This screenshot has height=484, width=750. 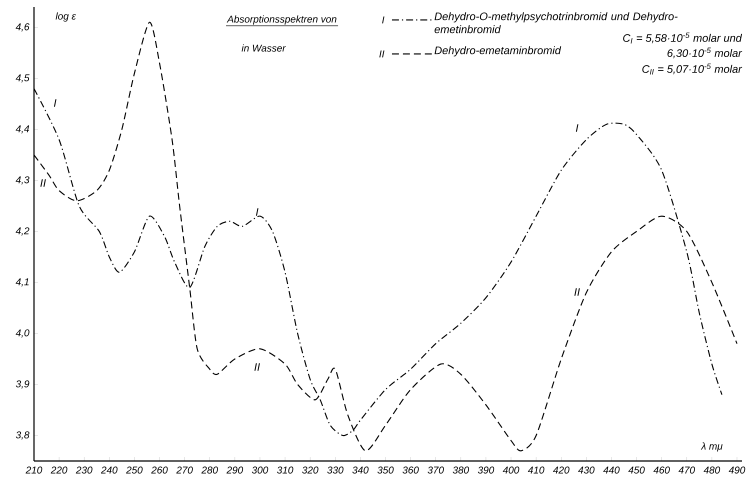 What do you see at coordinates (586, 470) in the screenshot?
I see `x-tick-label: 430` at bounding box center [586, 470].